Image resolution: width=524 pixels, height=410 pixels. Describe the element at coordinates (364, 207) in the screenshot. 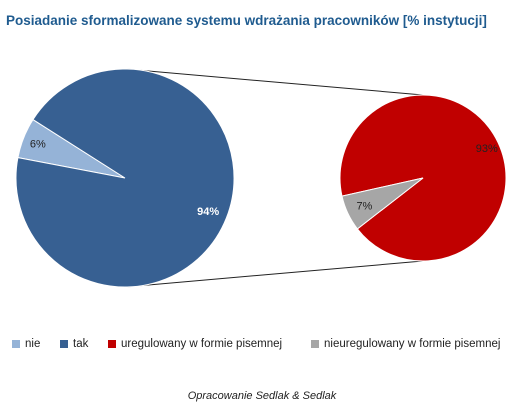

I see `secondary-pie-label-nieuregulowany-w-formie-pisemnej: 7%` at that location.